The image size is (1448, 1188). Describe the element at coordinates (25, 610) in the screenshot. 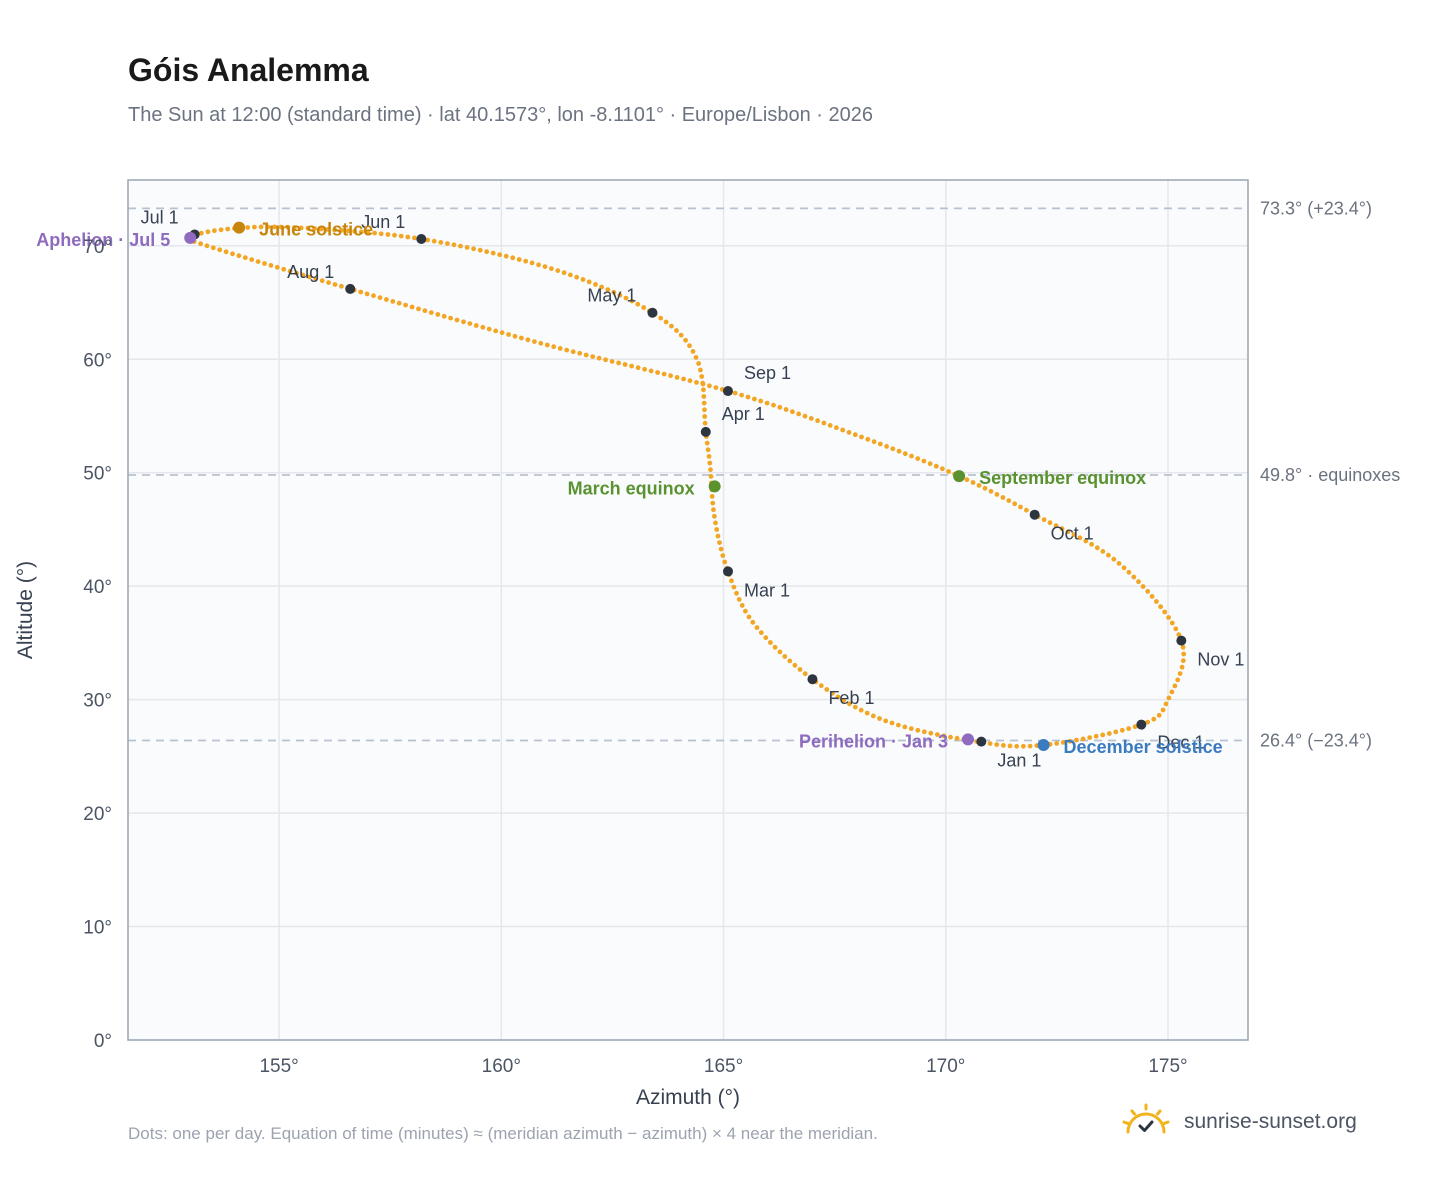

I see `y-axis-title: Altitude (°)` at that location.